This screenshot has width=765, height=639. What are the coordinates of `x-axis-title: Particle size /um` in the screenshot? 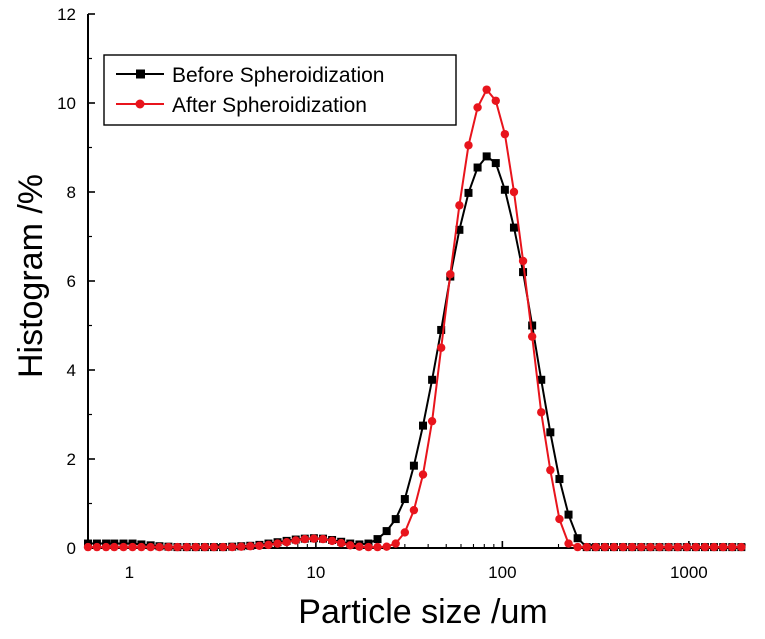 It's located at (422, 612).